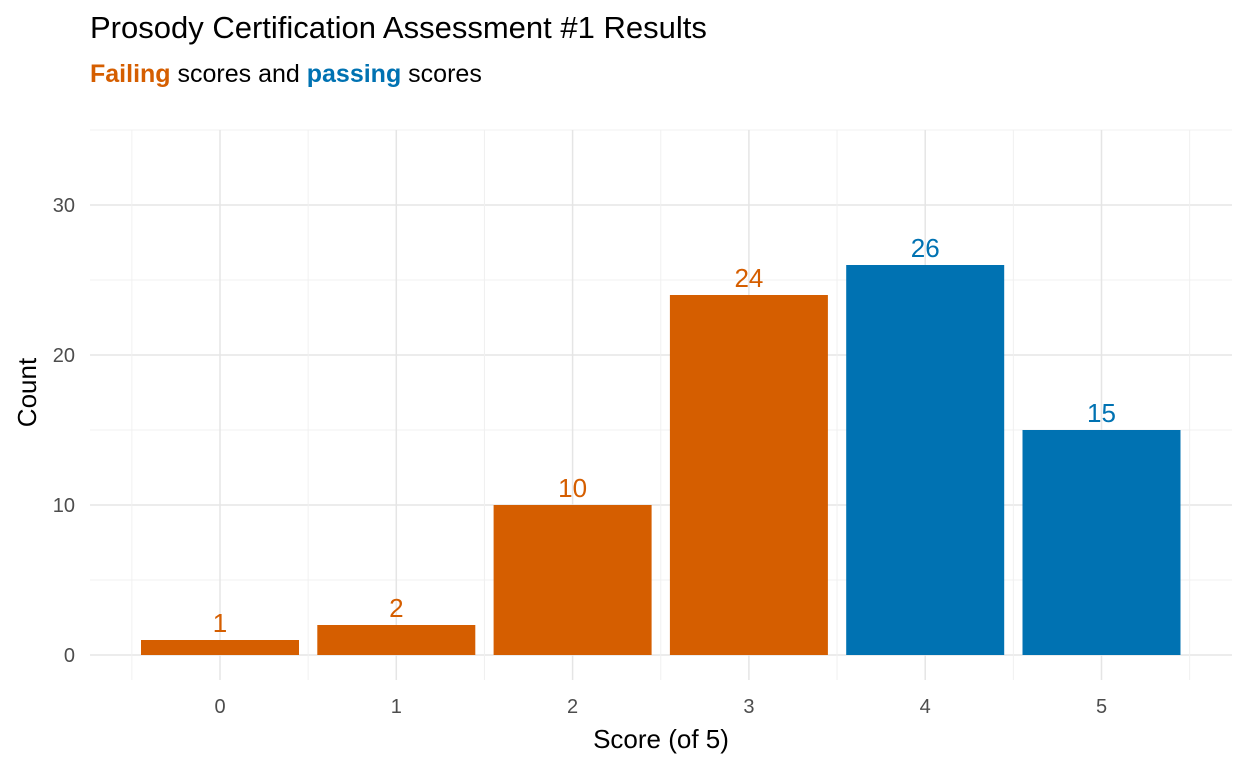  What do you see at coordinates (925, 248) in the screenshot?
I see `data-label-score-4: 26` at bounding box center [925, 248].